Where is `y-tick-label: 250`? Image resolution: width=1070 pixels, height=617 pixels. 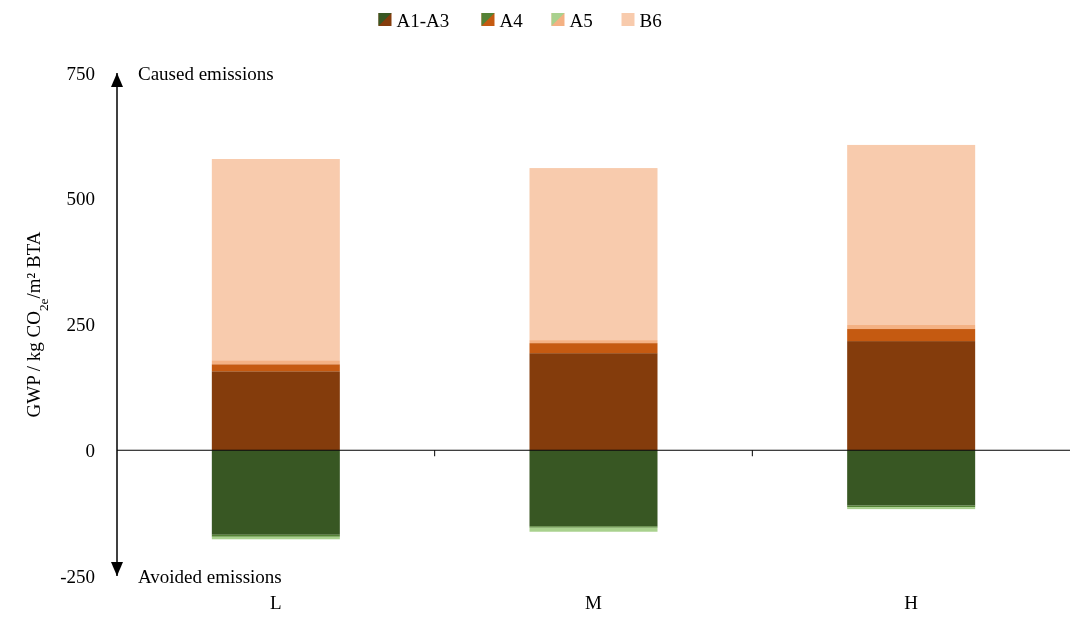
y-tick-label: 250 is located at coordinates (80, 325).